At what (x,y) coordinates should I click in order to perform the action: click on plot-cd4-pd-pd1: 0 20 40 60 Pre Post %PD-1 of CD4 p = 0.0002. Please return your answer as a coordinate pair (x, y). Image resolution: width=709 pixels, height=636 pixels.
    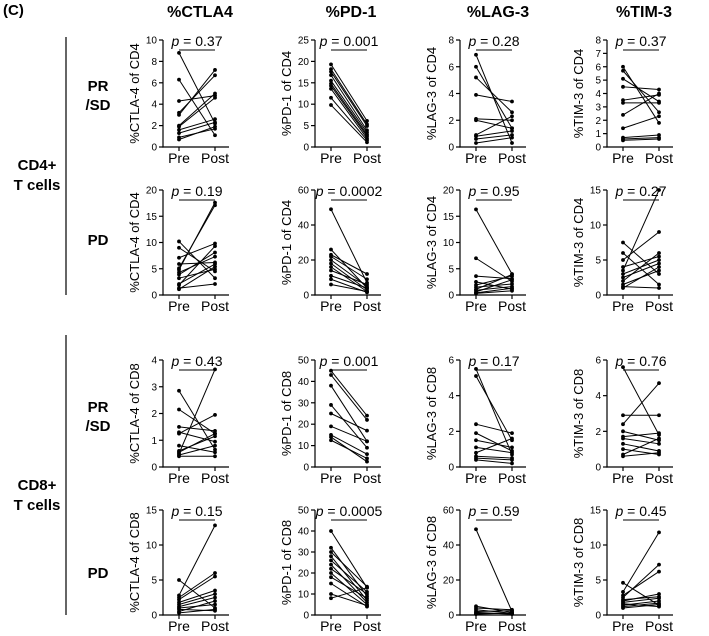
    Looking at the image, I should click on (330, 248).